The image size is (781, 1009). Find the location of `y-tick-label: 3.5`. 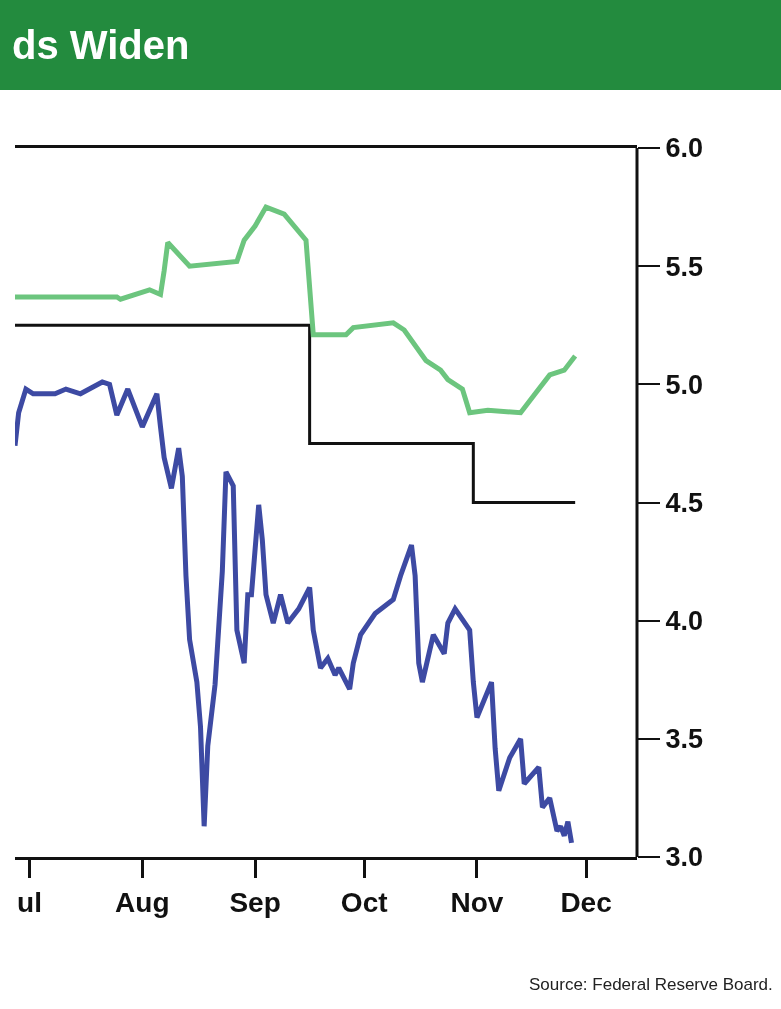

y-tick-label: 3.5 is located at coordinates (684, 739).